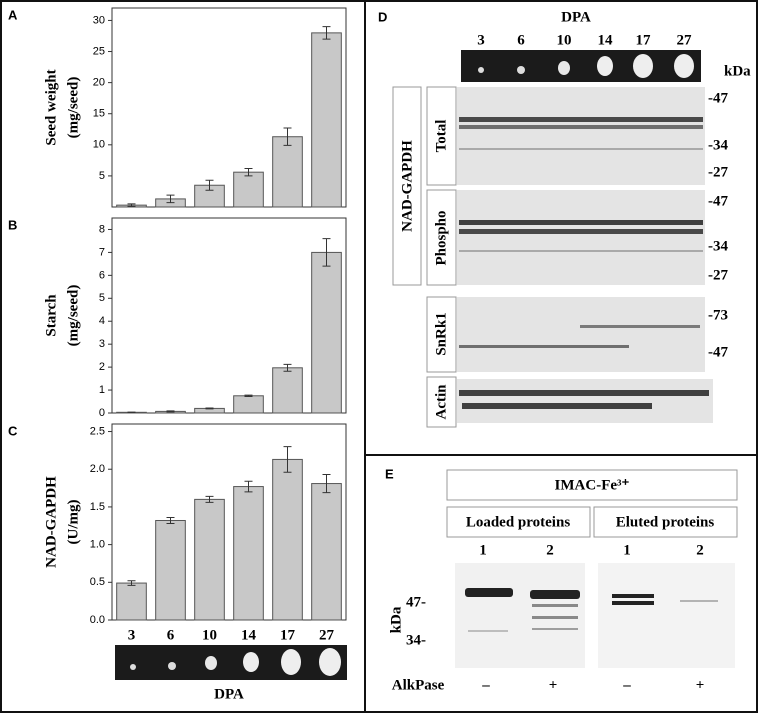 This screenshot has width=758, height=713. Describe the element at coordinates (99, 83) in the screenshot. I see `y-tick-label: 20` at that location.